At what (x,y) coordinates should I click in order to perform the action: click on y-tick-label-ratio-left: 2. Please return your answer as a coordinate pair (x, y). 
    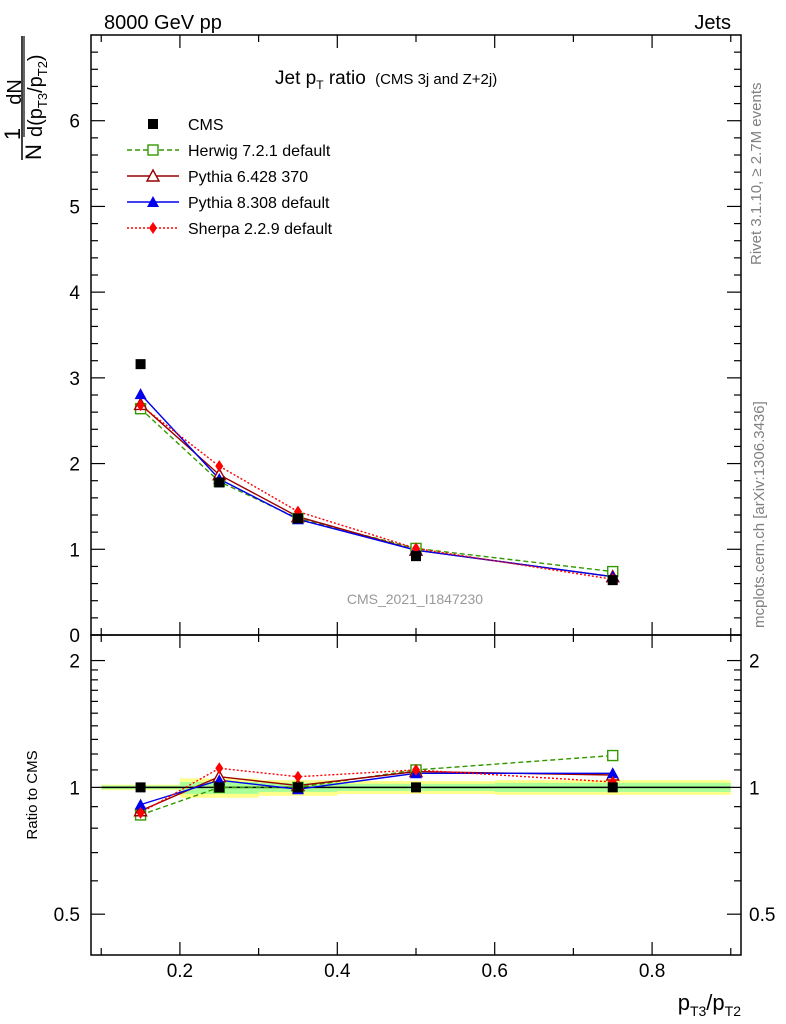
    Looking at the image, I should click on (74, 662).